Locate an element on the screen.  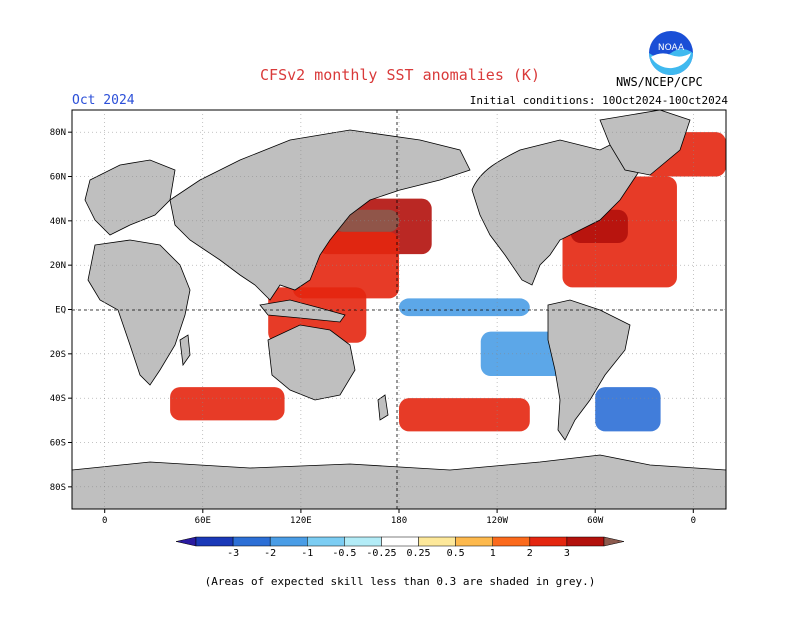
new-zealand is located at coordinates (383, 407).